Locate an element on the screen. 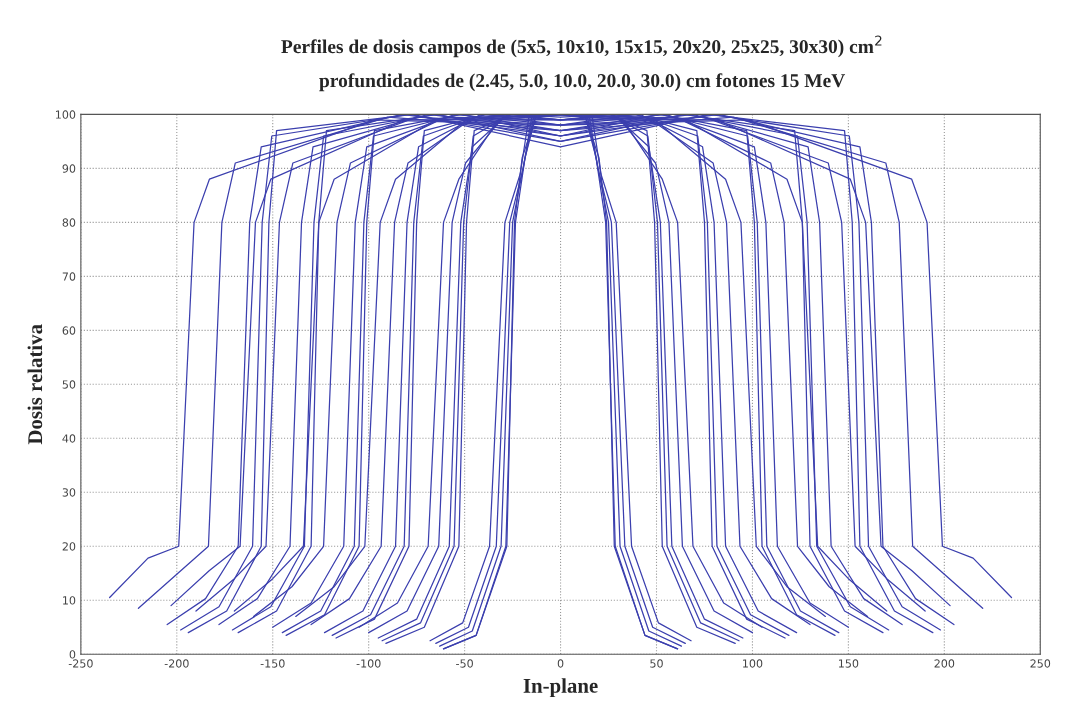 The width and height of the screenshot is (1078, 715). chart-subtitle: profundidades de (2.45, 5.0, 10.0, 20.0, 30.0) cm fotones 15 MeV is located at coordinates (582, 82).